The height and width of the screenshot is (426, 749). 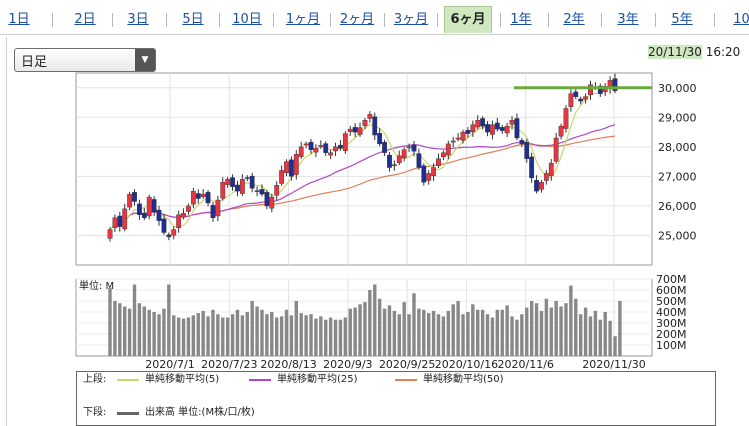 What do you see at coordinates (677, 206) in the screenshot?
I see `y-tick-label: 26,000` at bounding box center [677, 206].